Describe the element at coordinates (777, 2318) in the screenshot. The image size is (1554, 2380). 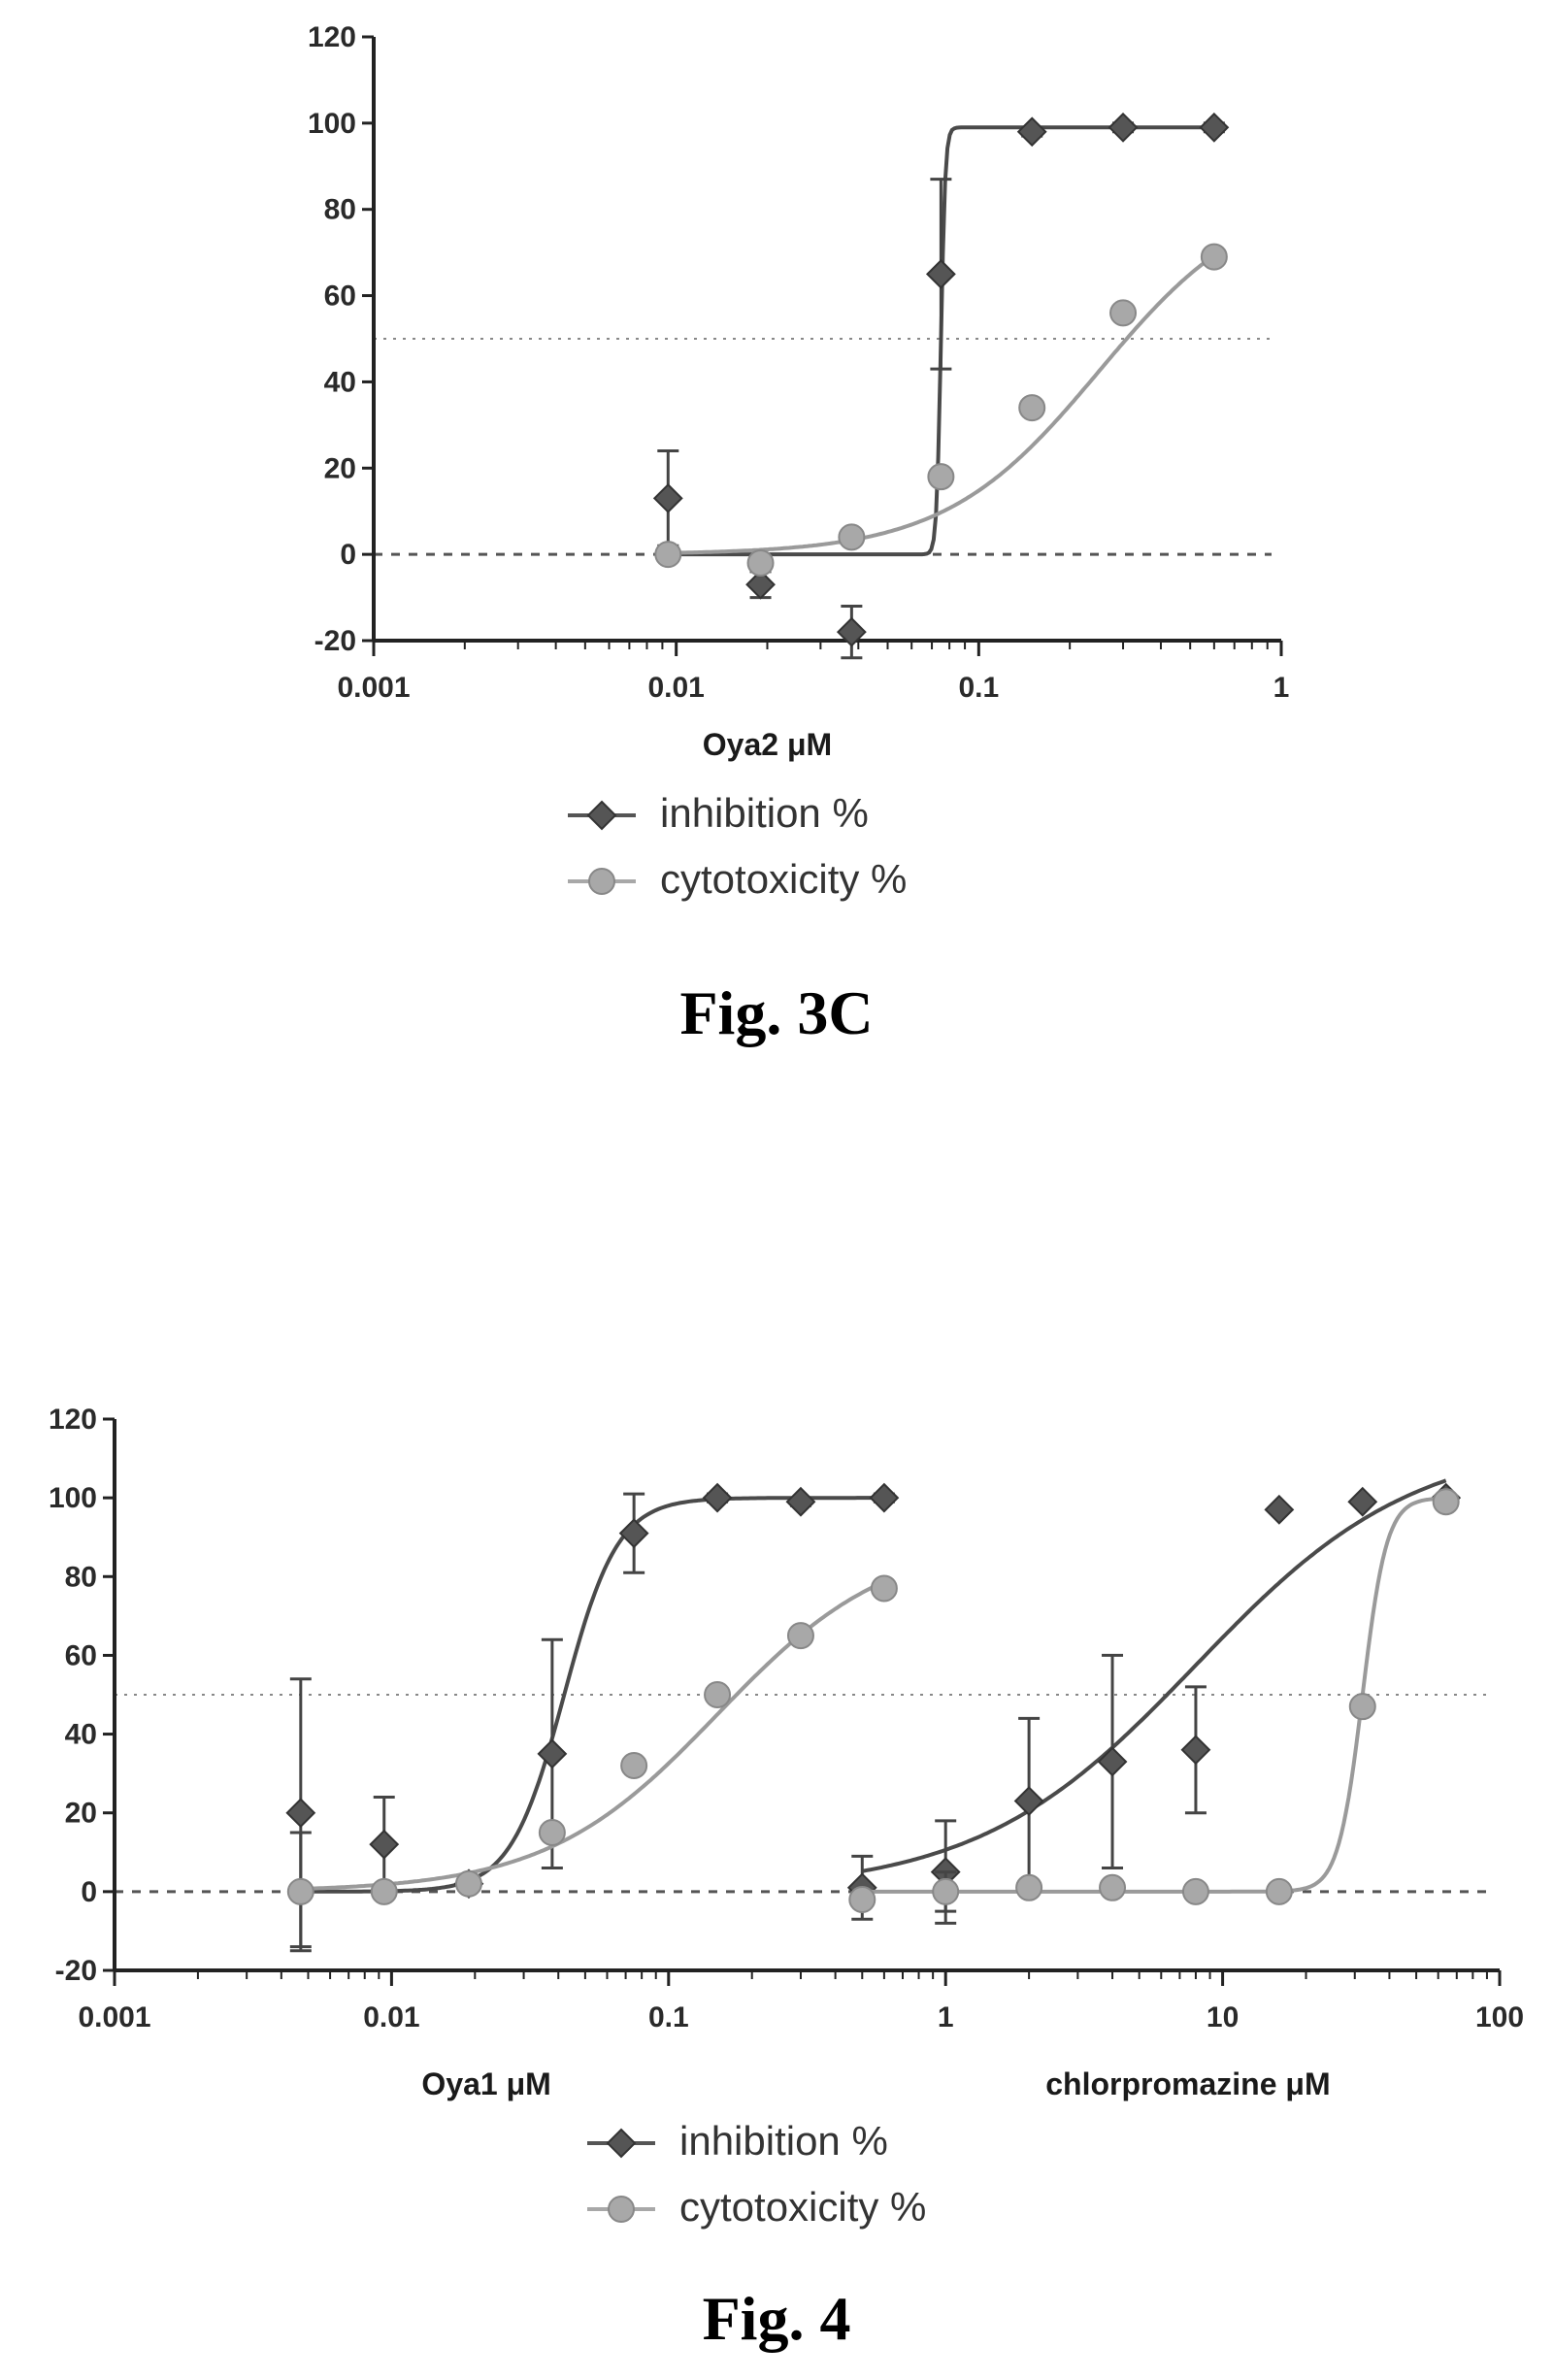
I see `figure-caption: Fig. 4` at that location.